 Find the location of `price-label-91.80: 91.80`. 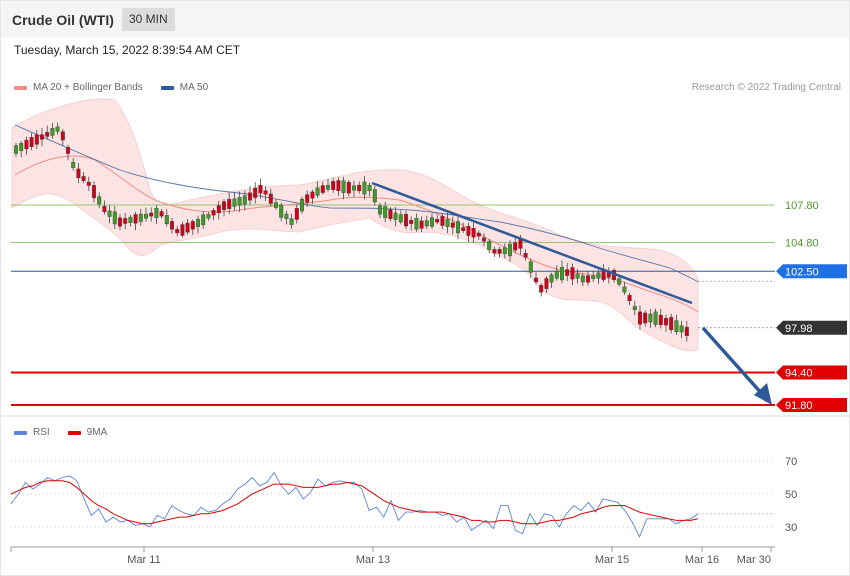

price-label-91.80: 91.80 is located at coordinates (799, 406).